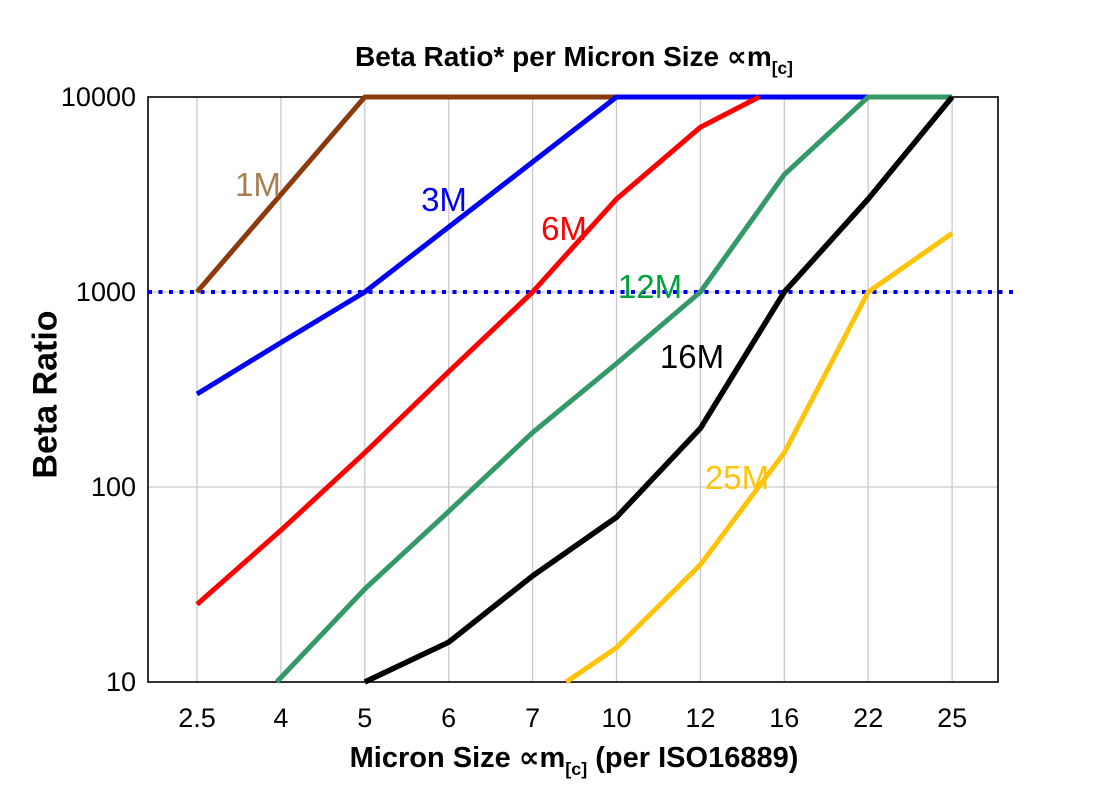 The width and height of the screenshot is (1110, 788). What do you see at coordinates (113, 487) in the screenshot?
I see `y-tick-label: 100` at bounding box center [113, 487].